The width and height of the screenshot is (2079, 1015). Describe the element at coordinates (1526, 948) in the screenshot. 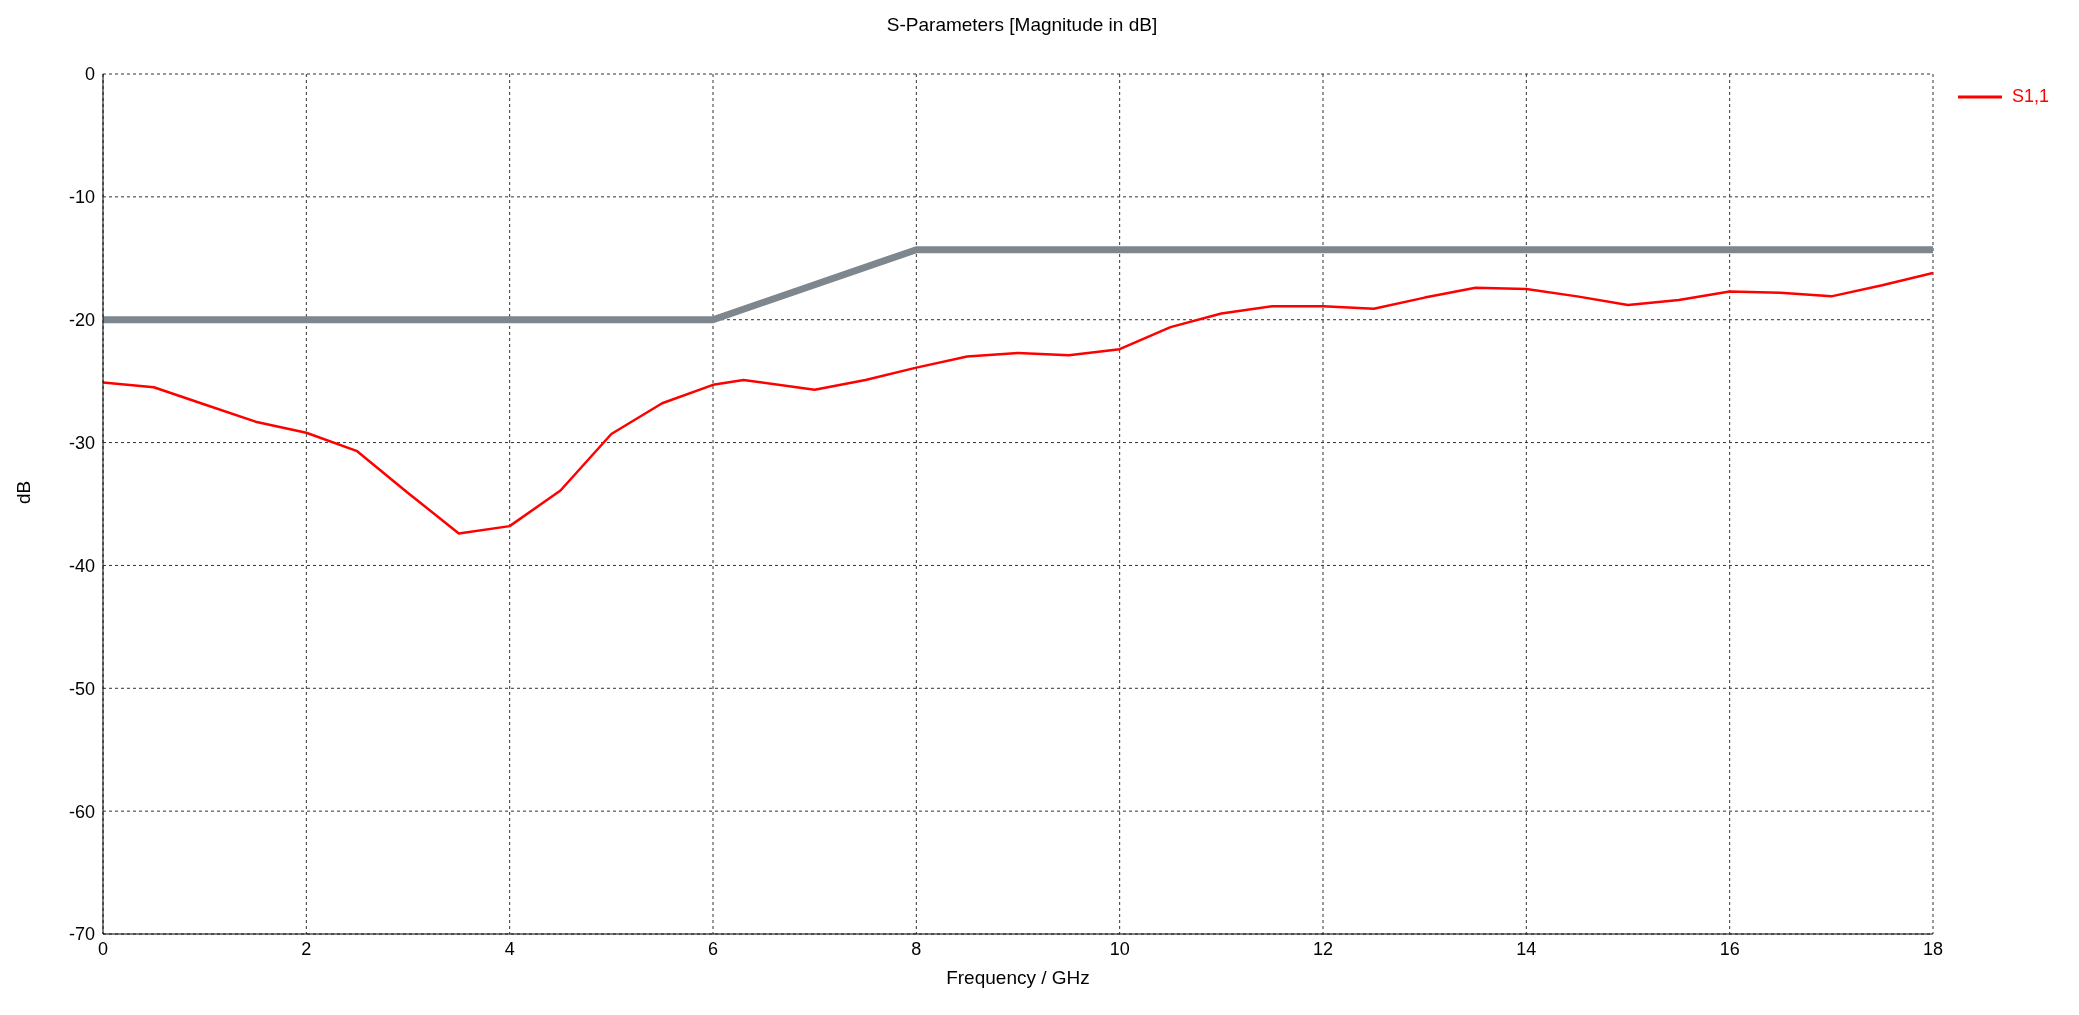

I see `x-tick-label: 14` at that location.